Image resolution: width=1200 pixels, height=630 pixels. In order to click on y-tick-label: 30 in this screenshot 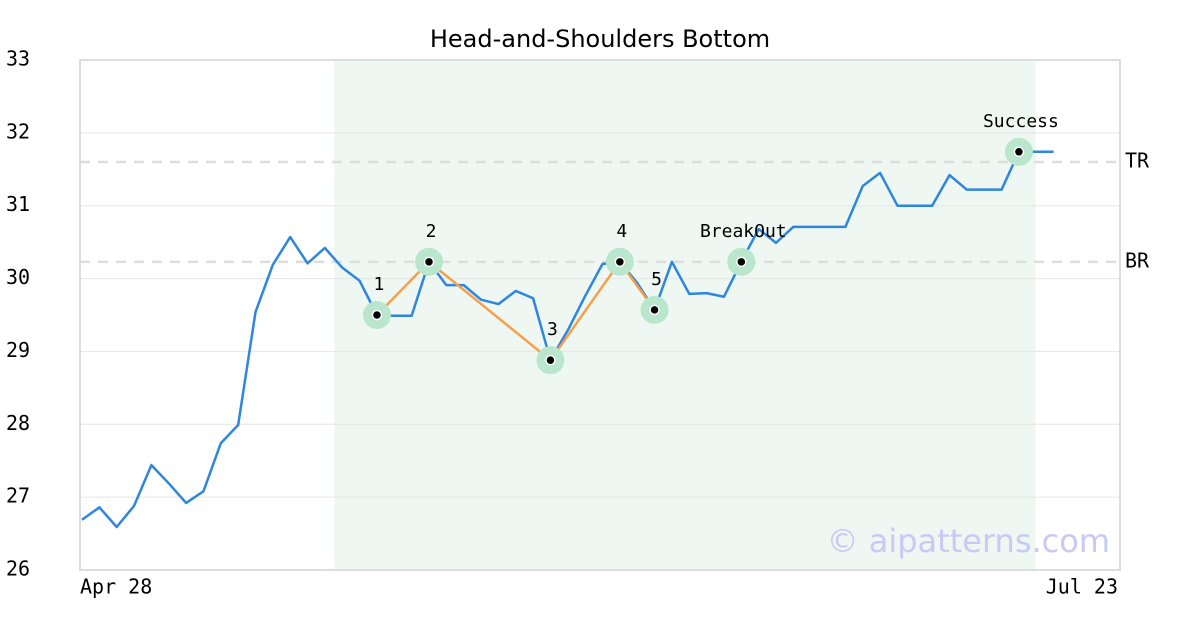, I will do `click(18, 277)`.